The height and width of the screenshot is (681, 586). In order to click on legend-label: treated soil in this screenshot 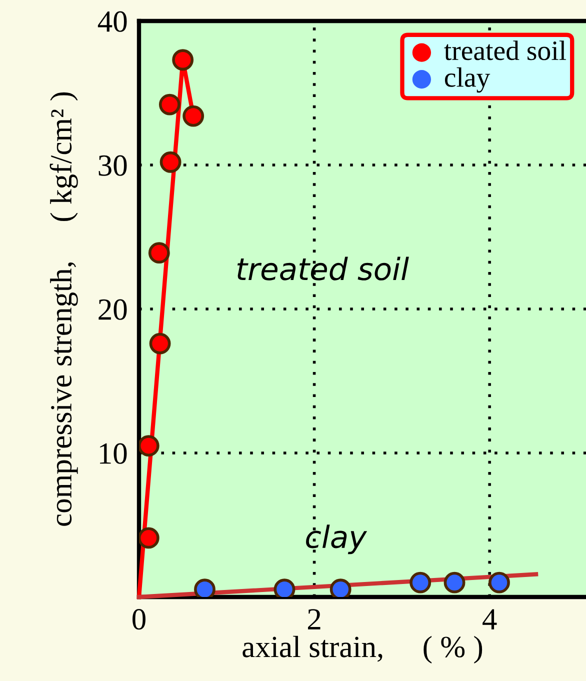, I will do `click(505, 50)`.